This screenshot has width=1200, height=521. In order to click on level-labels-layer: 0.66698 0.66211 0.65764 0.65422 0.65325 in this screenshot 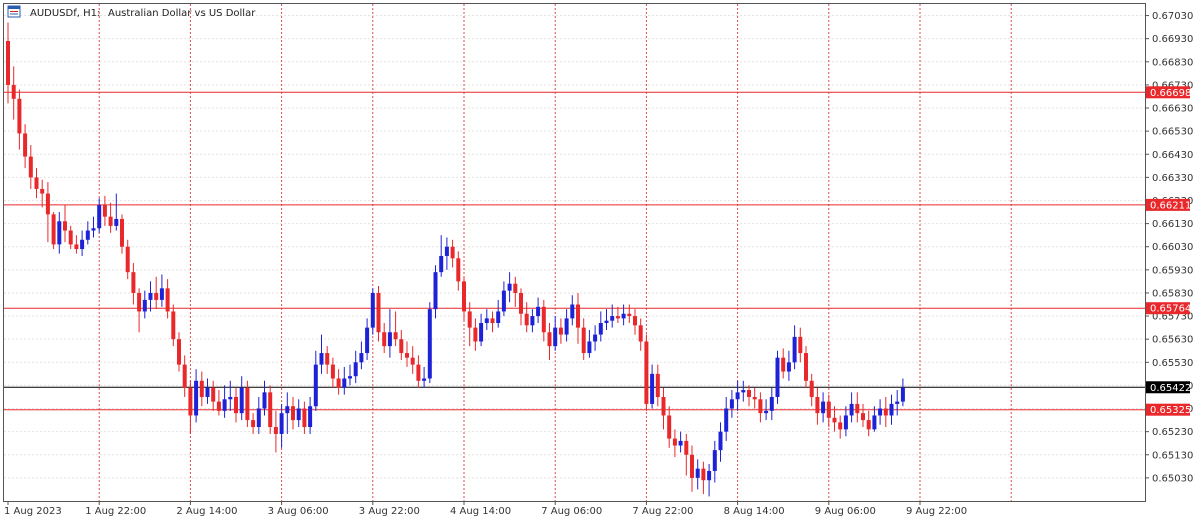, I will do `click(1168, 251)`.